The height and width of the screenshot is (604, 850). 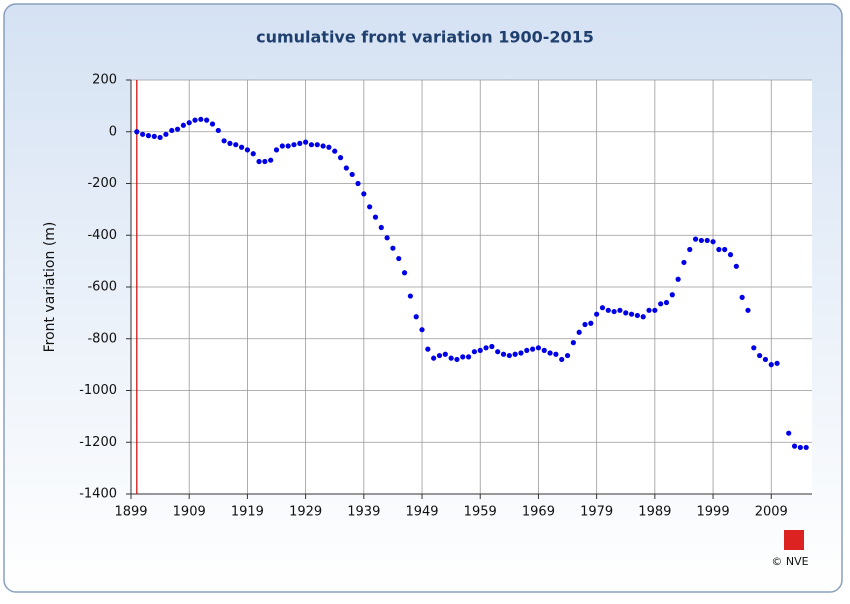 What do you see at coordinates (113, 131) in the screenshot?
I see `y-tick-label: 0` at bounding box center [113, 131].